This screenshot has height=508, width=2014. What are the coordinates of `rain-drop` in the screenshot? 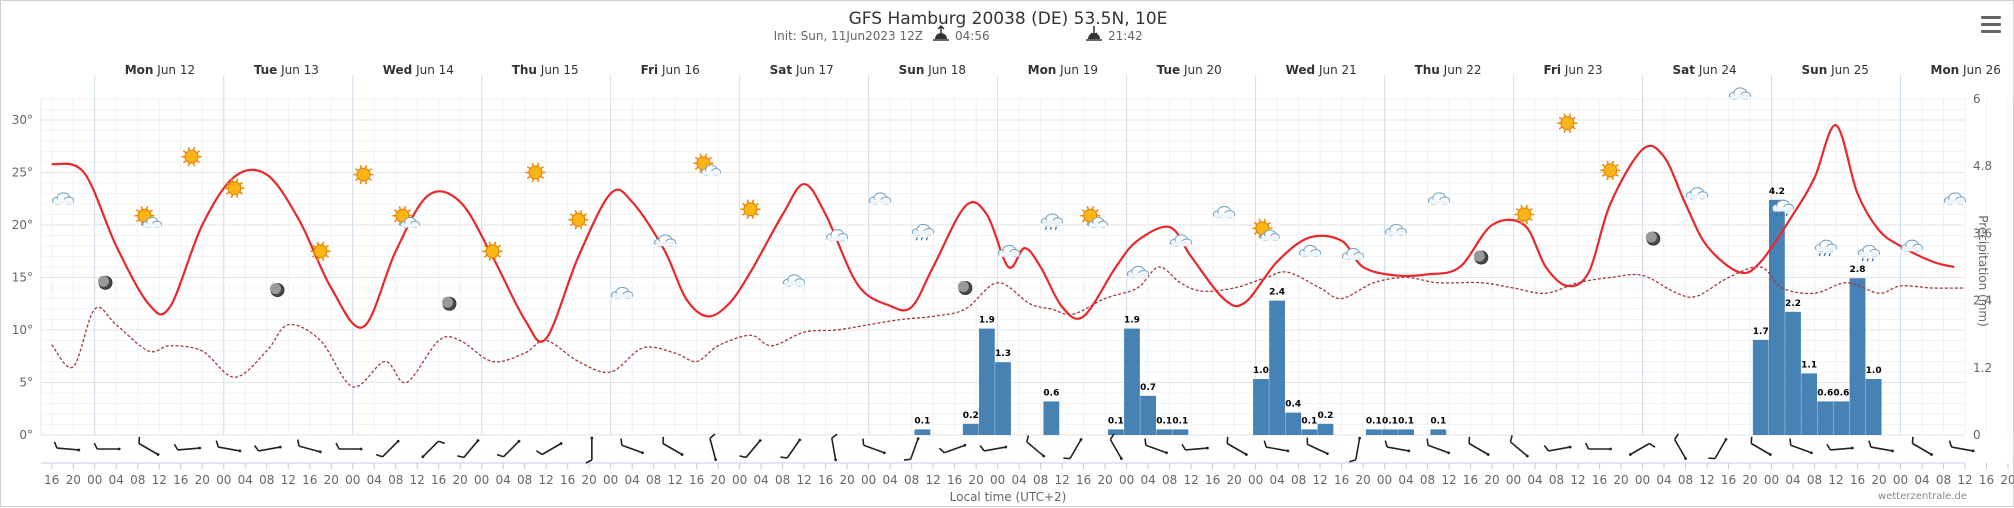 It's located at (1781, 214).